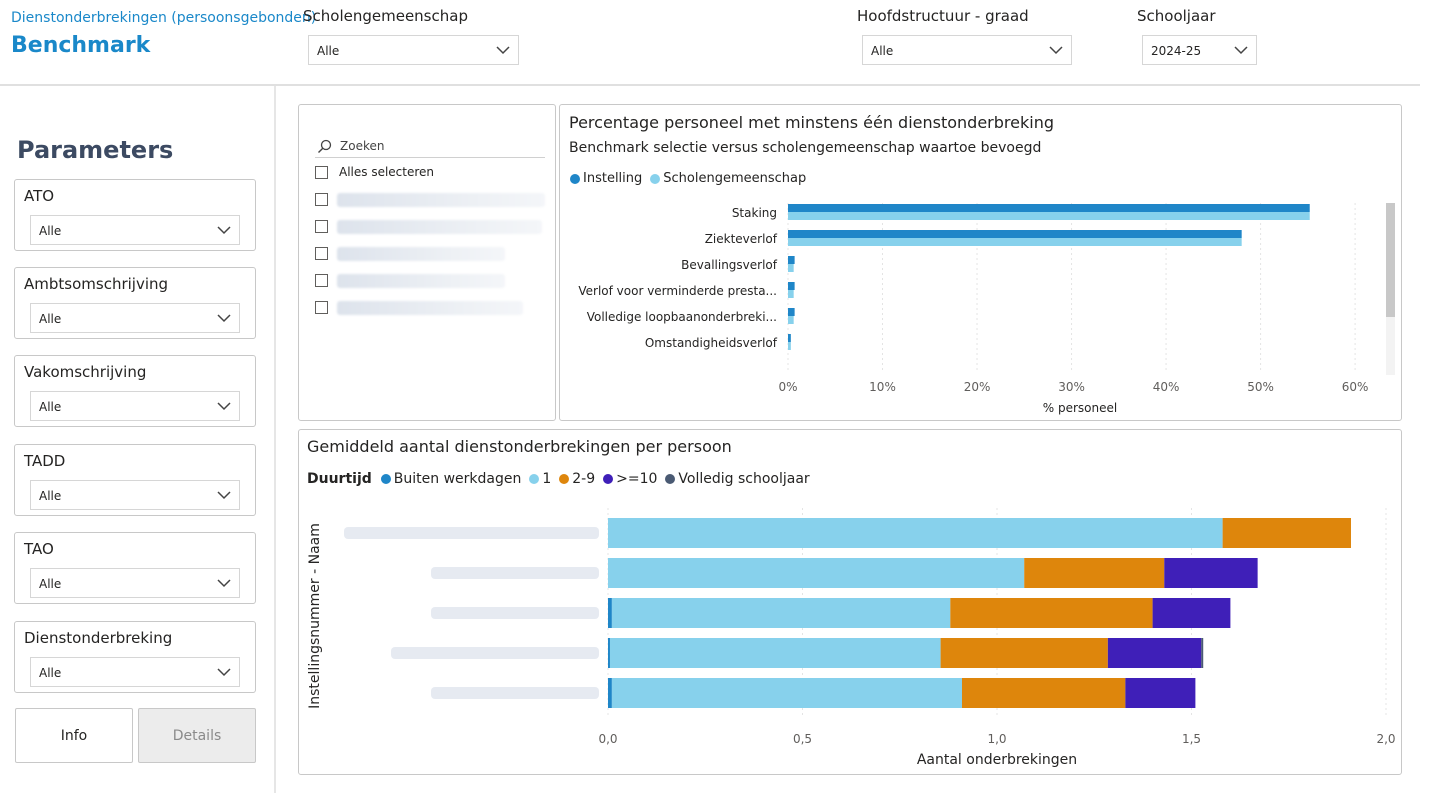 Image resolution: width=1440 pixels, height=793 pixels. I want to click on param-card-tadd: TADD Alle, so click(135, 480).